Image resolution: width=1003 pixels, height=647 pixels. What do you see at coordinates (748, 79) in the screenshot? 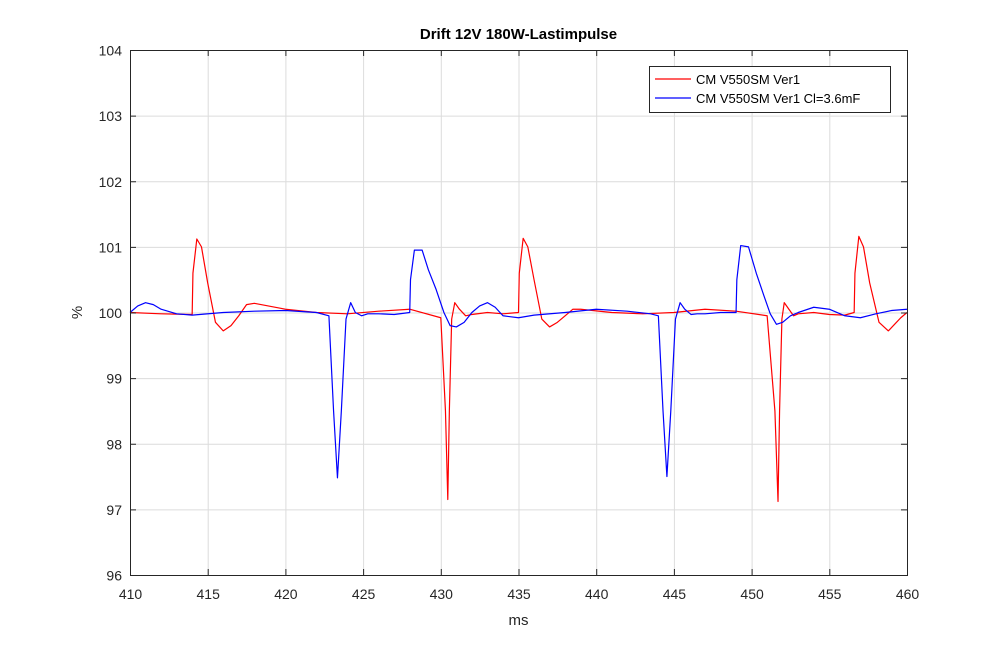
I see `legend-label: CM V550SM Ver1` at bounding box center [748, 79].